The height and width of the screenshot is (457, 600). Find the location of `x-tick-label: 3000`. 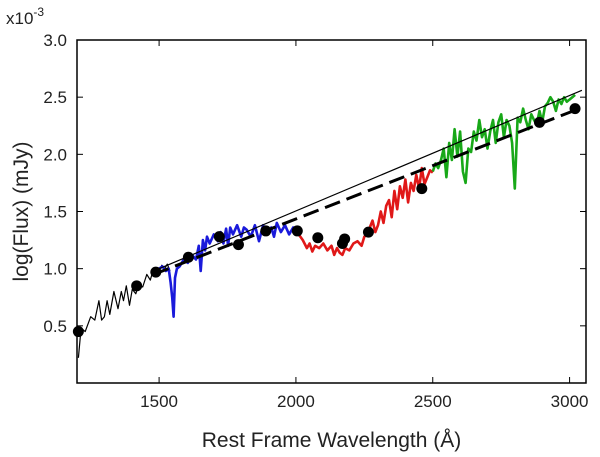

x-tick-label: 3000 is located at coordinates (570, 401).